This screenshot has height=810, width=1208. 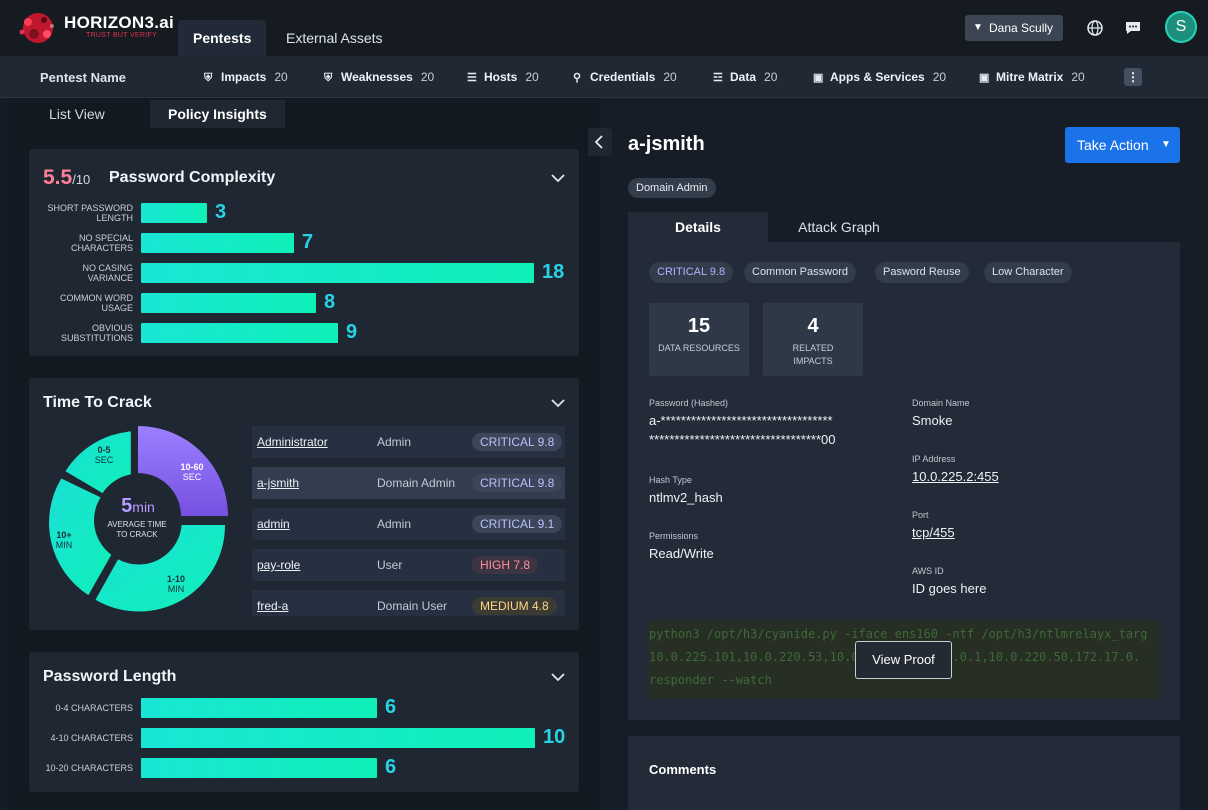 I want to click on bar-short-password-length, so click(x=174, y=213).